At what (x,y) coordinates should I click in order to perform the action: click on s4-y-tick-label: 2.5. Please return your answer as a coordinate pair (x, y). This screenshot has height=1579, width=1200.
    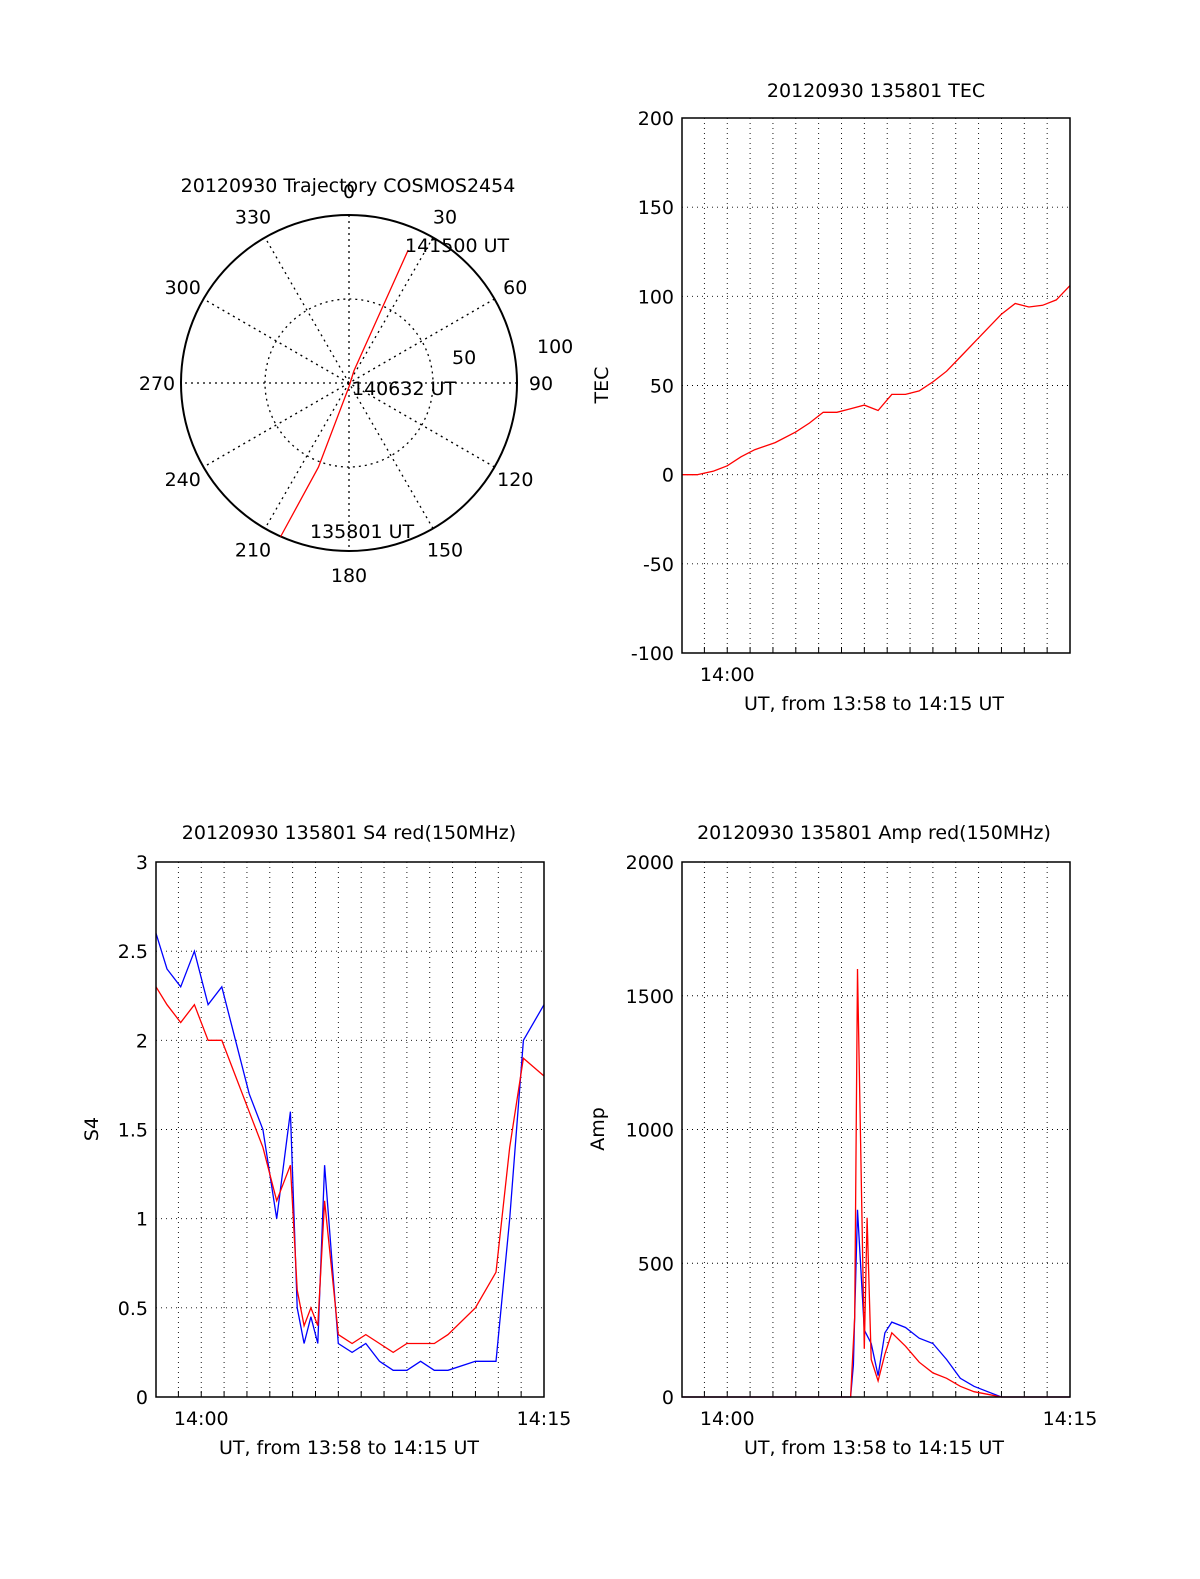
    Looking at the image, I should click on (133, 952).